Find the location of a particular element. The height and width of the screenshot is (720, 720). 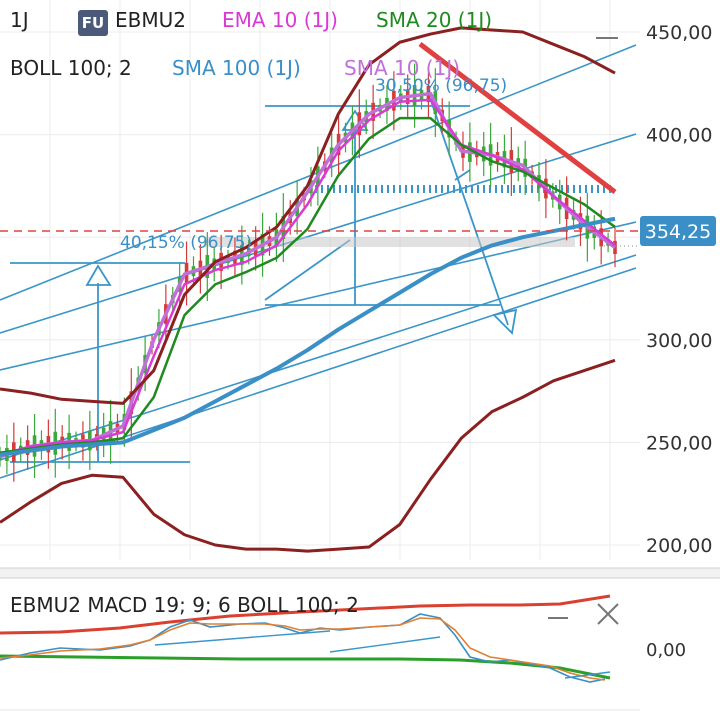

price-axis: 450,00 400,00 300,00 250,00 200,00 is located at coordinates (679, 289).